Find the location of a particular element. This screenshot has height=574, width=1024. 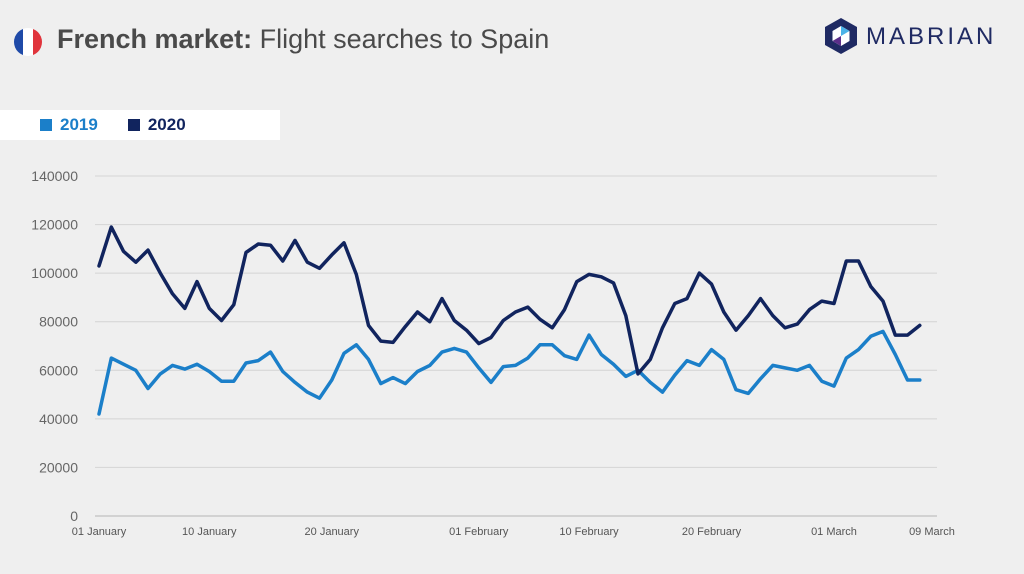

page-title: French market: Flight searches to Spain is located at coordinates (303, 39).